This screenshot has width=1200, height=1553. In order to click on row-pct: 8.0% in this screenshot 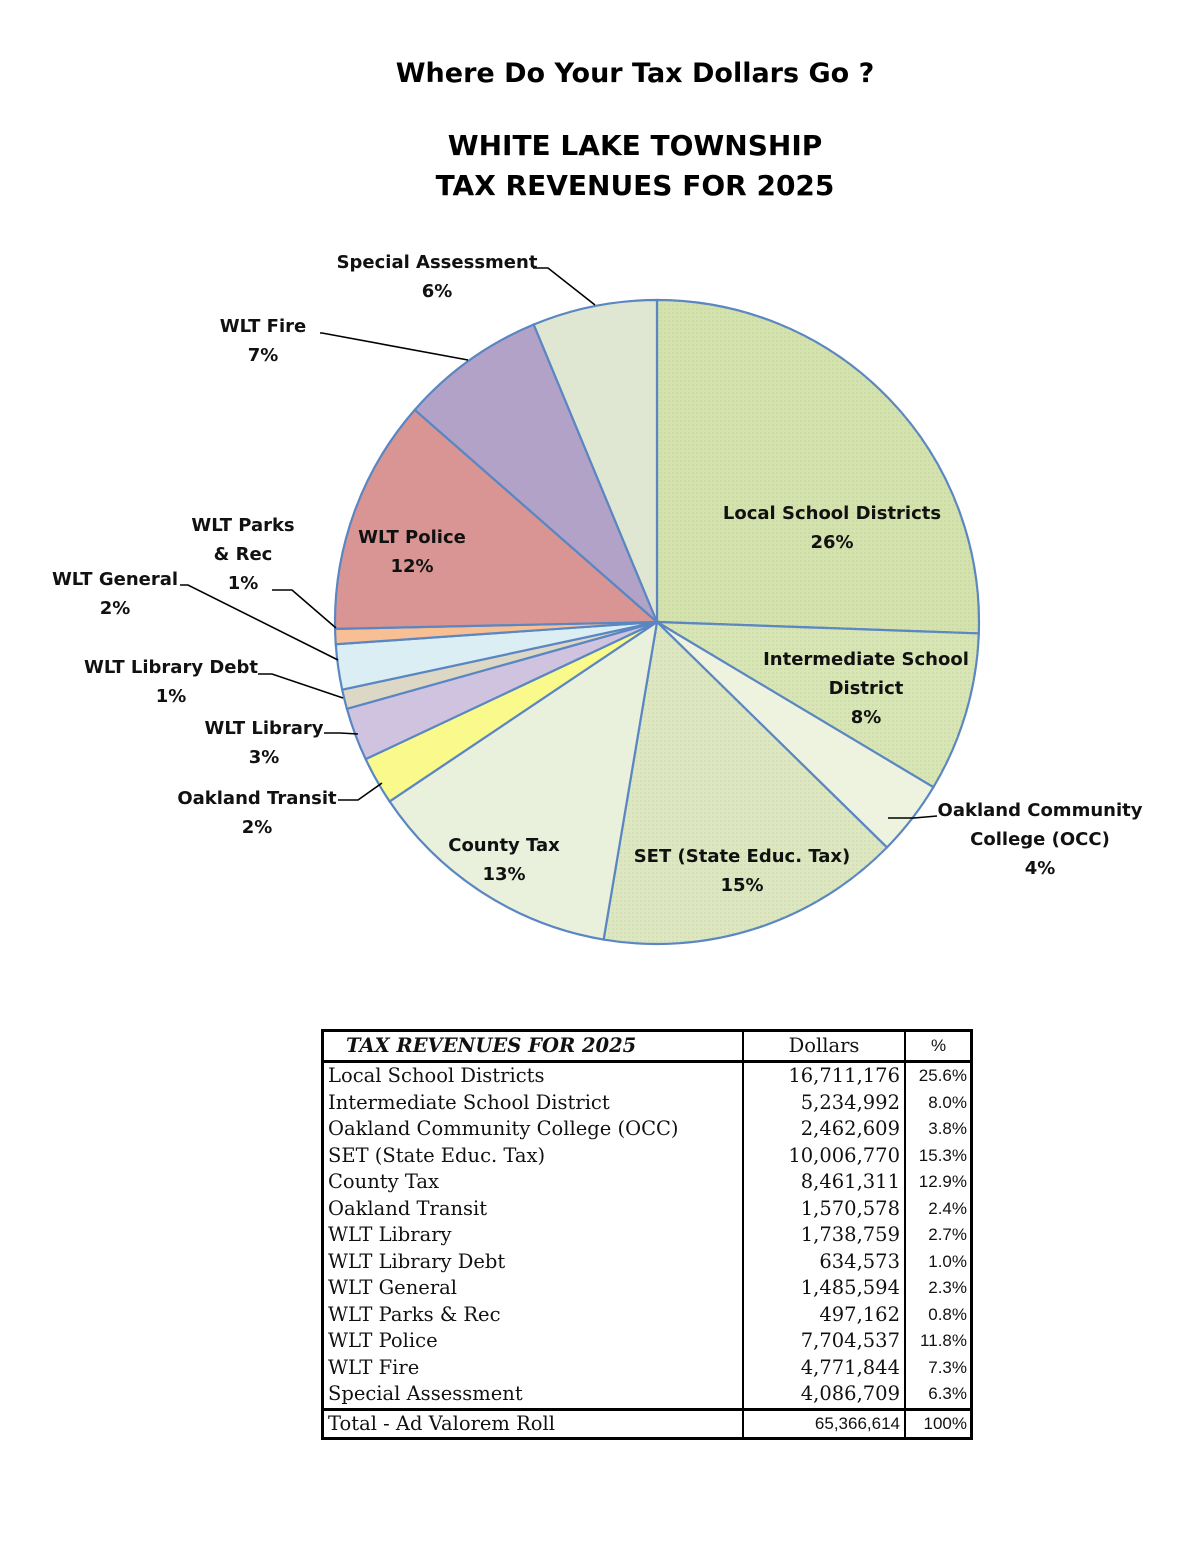, I will do `click(947, 1102)`.